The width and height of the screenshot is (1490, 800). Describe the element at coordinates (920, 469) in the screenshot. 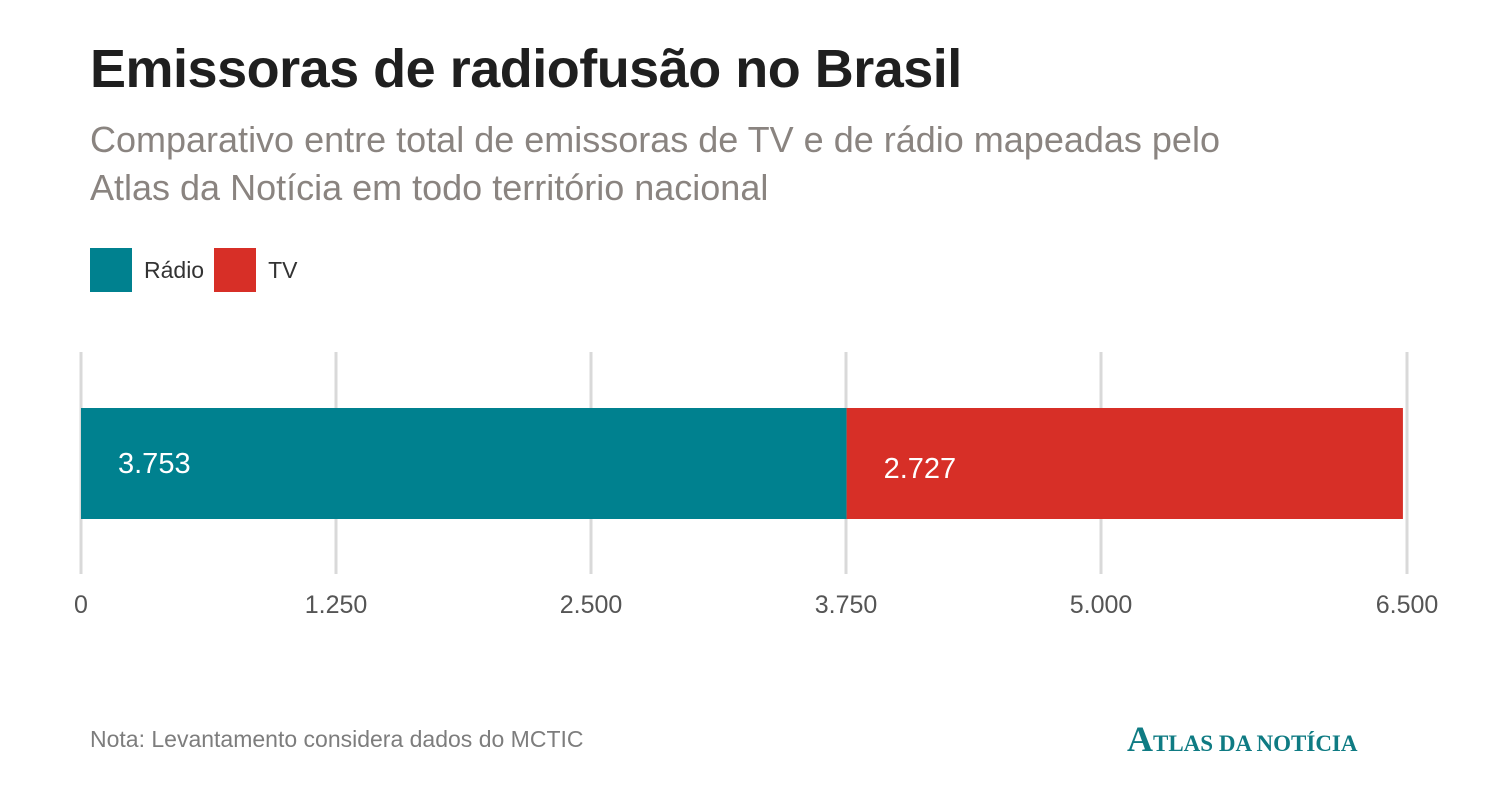

I see `data-label-tv: 2.727` at that location.